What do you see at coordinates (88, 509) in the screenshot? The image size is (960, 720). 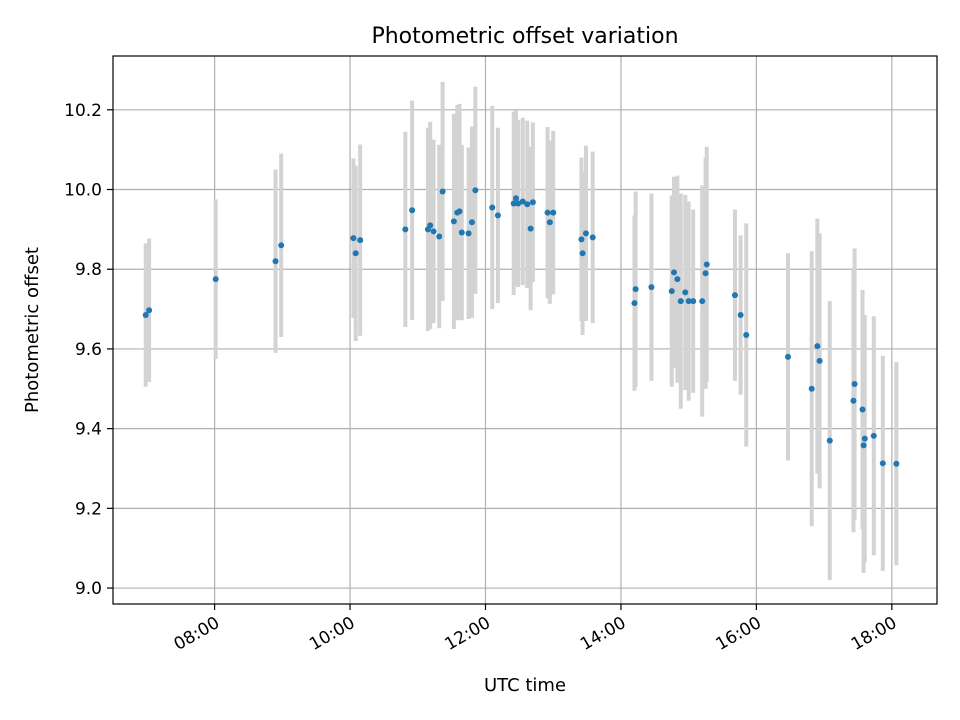 I see `y-tick-label: 9.2` at bounding box center [88, 509].